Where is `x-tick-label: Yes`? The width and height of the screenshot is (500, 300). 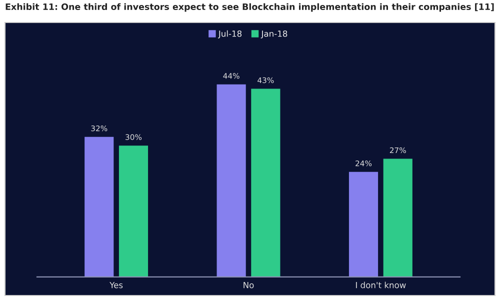
x-tick-label: Yes is located at coordinates (116, 285).